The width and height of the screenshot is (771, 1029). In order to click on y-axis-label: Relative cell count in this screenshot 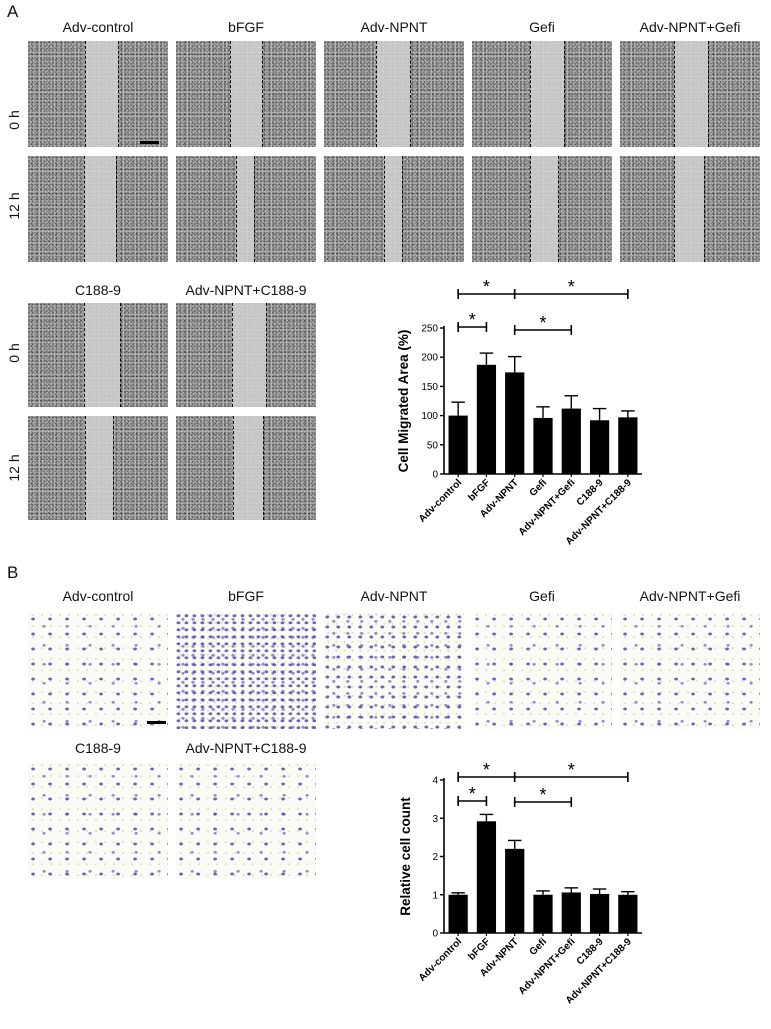, I will do `click(405, 856)`.